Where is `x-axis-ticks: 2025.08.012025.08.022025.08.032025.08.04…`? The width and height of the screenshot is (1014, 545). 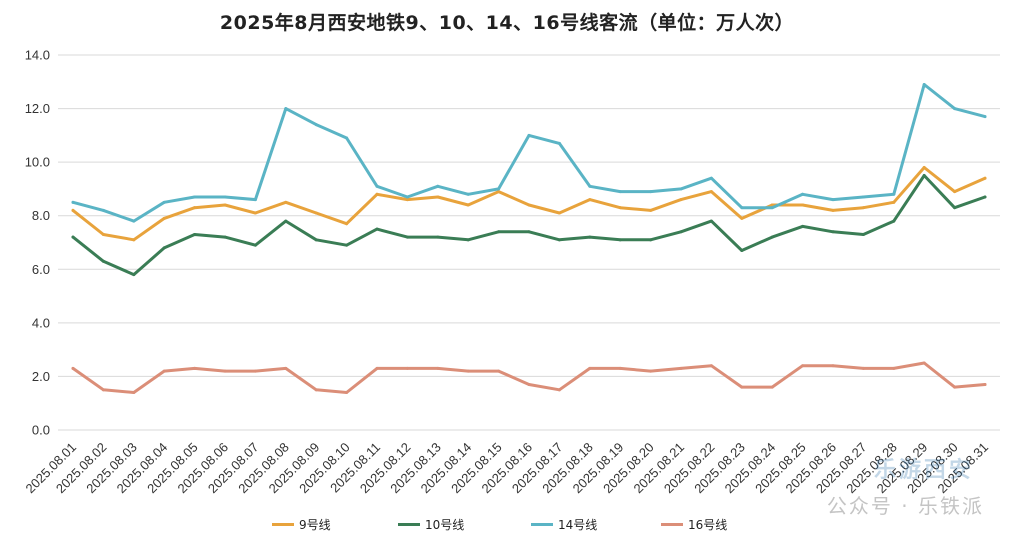
x-axis-ticks: 2025.08.012025.08.022025.08.032025.08.04… is located at coordinates (506, 468).